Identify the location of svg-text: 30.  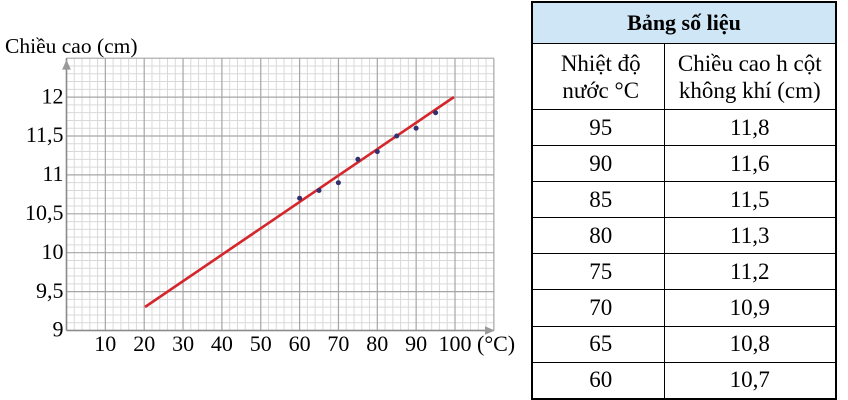
(183, 343).